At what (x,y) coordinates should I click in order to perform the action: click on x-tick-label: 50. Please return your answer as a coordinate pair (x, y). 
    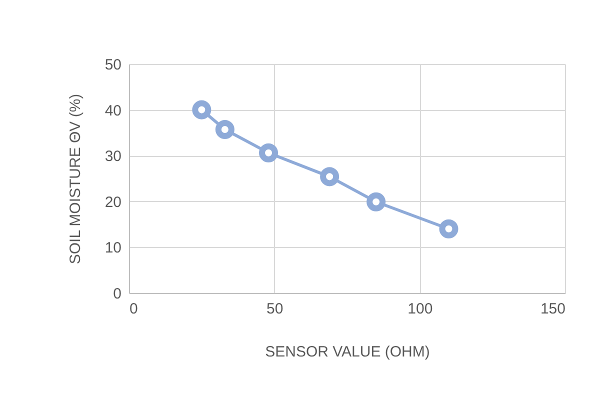
    Looking at the image, I should click on (275, 309).